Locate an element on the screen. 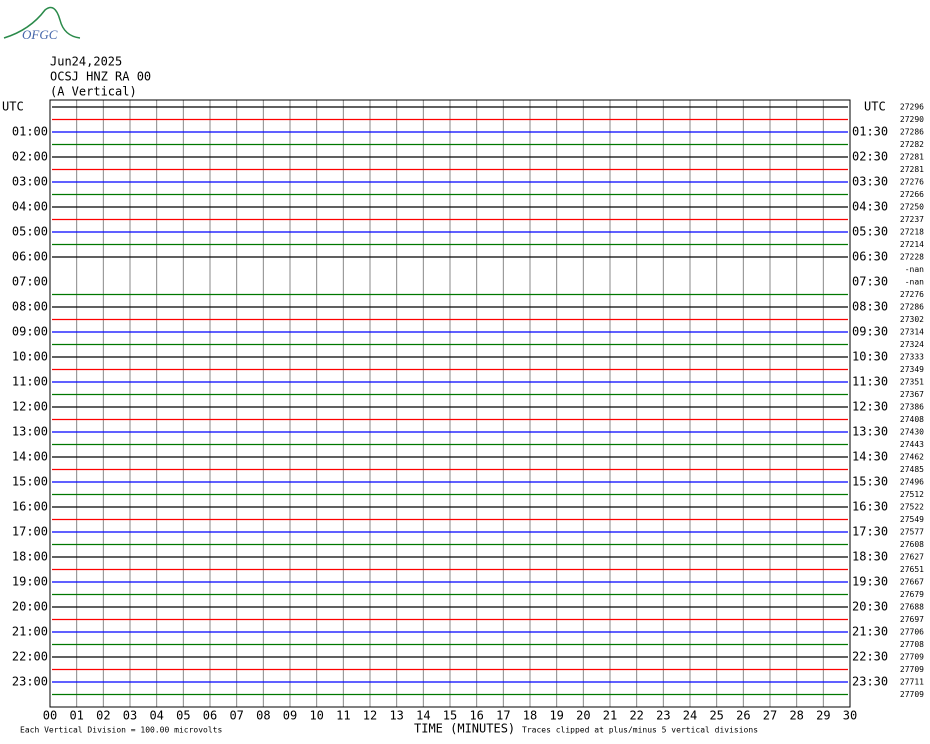  row-value: 27408 is located at coordinates (912, 419).